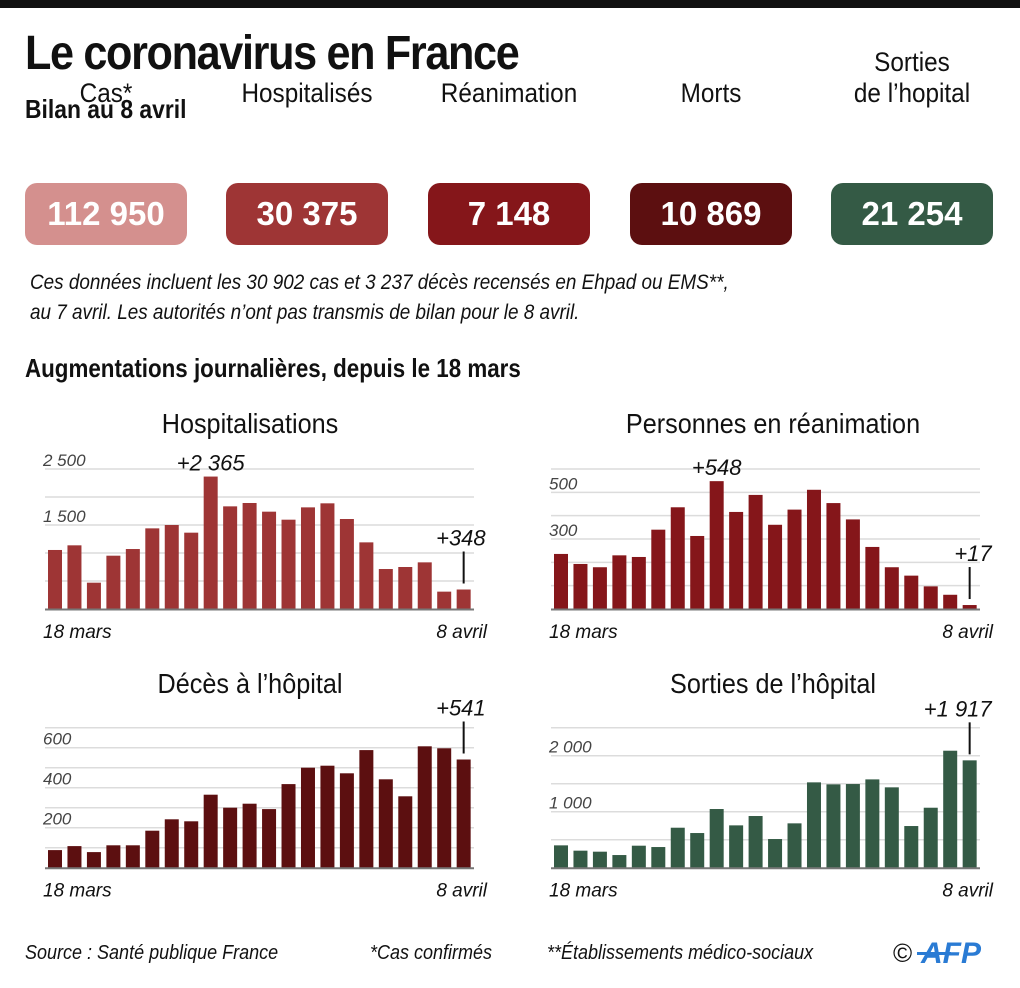 The height and width of the screenshot is (988, 1020). I want to click on chart-title-deces: Décès à l’hôpital, so click(250, 683).